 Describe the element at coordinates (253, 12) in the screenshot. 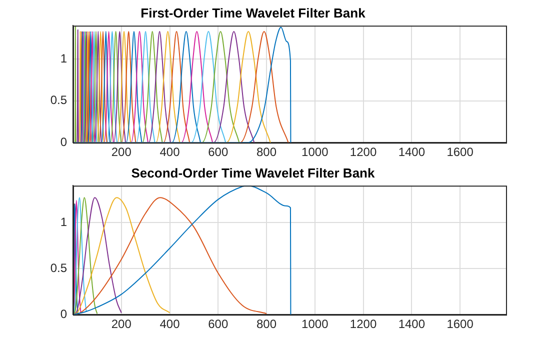

I see `chart-title: First-Order Time Wavelet Filter Bank` at that location.